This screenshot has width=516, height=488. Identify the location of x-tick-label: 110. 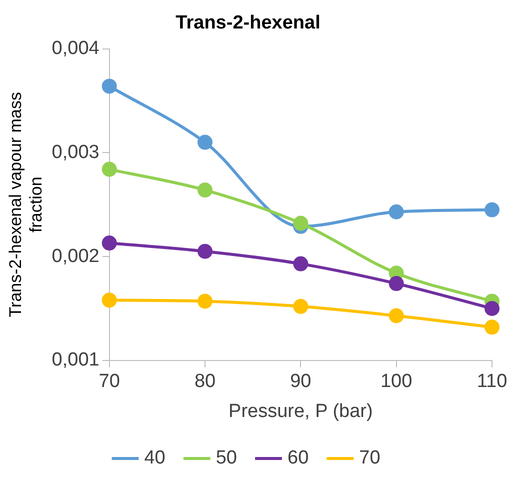
(492, 381).